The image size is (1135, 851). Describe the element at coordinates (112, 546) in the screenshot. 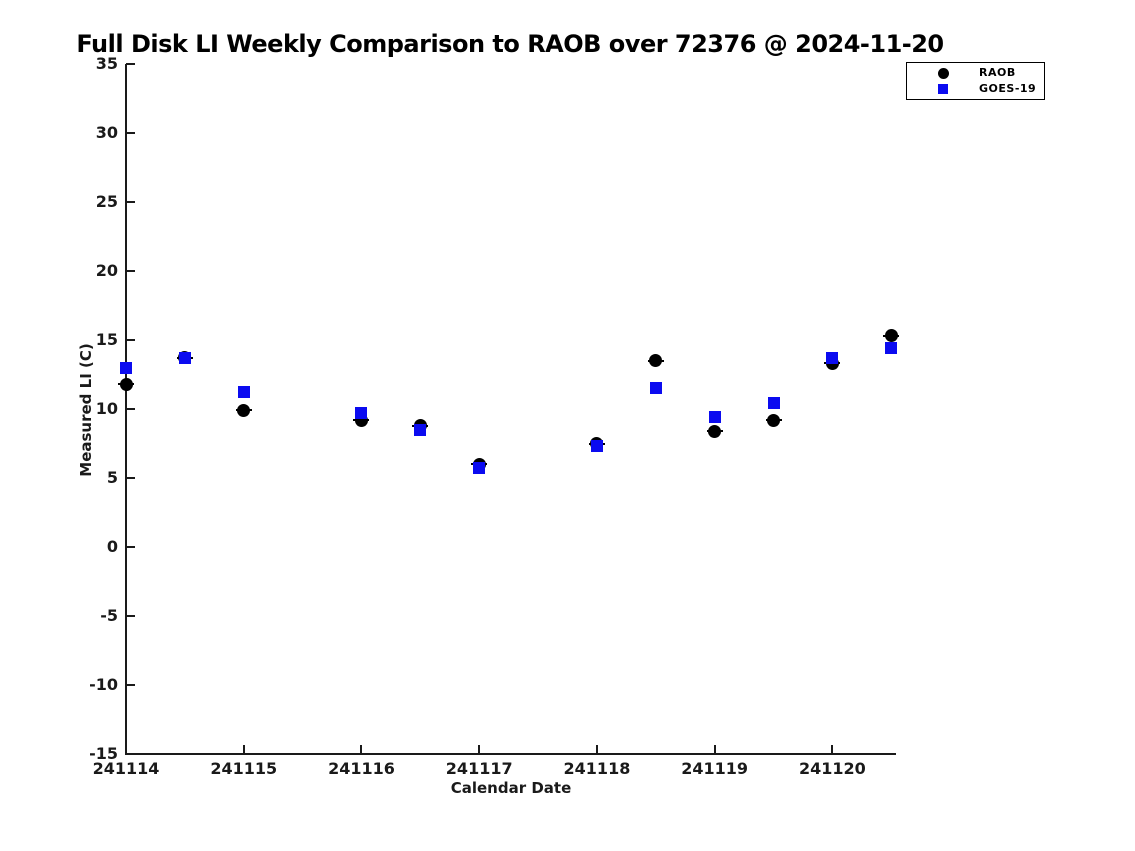

I see `y-tick-label: 0` at that location.